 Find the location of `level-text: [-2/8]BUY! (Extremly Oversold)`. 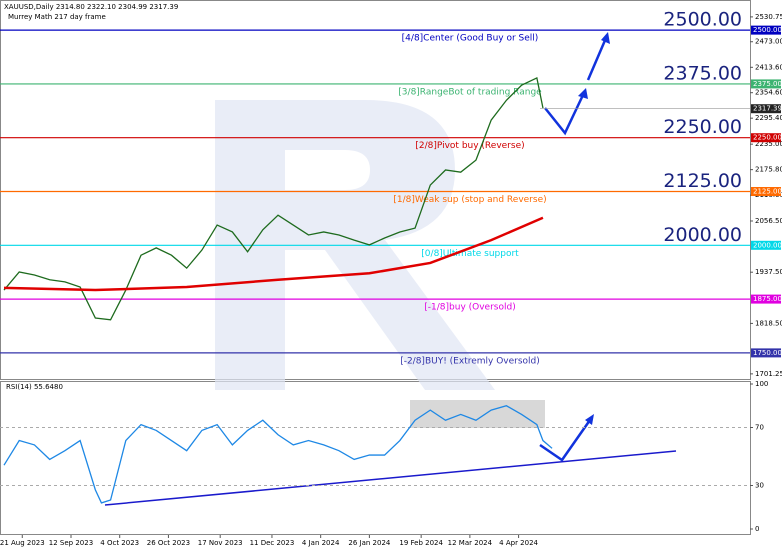

level-text: [-2/8]BUY! (Extremly Oversold) is located at coordinates (470, 361).